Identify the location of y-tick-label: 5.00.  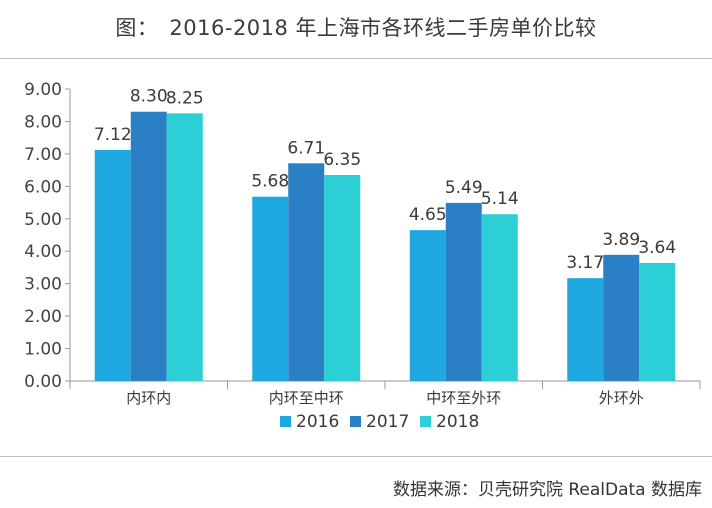
(43, 220).